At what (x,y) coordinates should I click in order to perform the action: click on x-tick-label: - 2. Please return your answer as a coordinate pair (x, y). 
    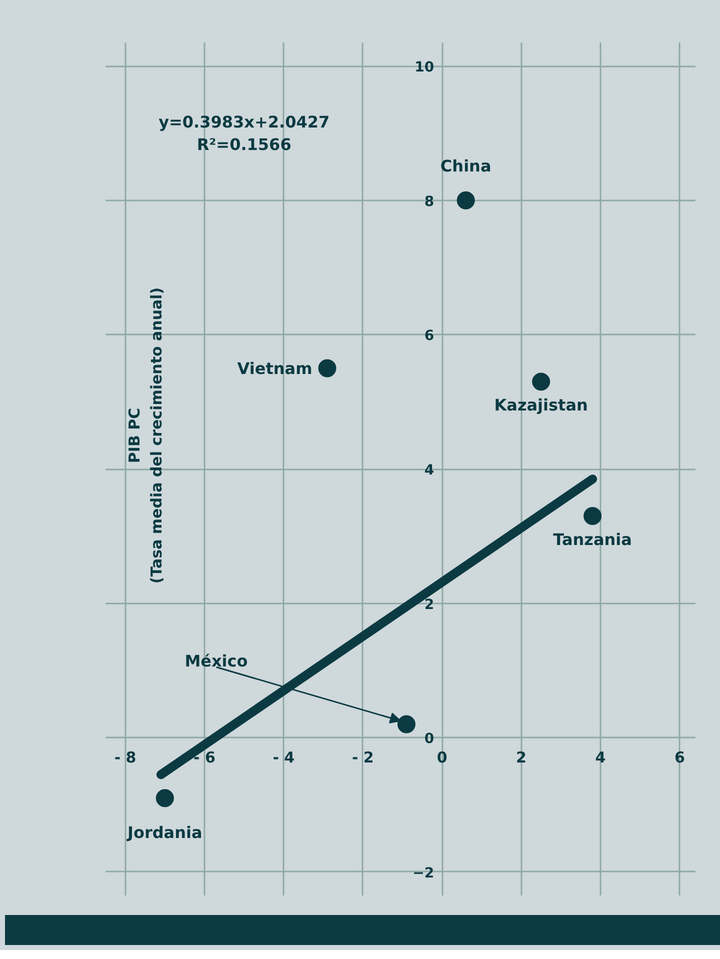
    Looking at the image, I should click on (363, 757).